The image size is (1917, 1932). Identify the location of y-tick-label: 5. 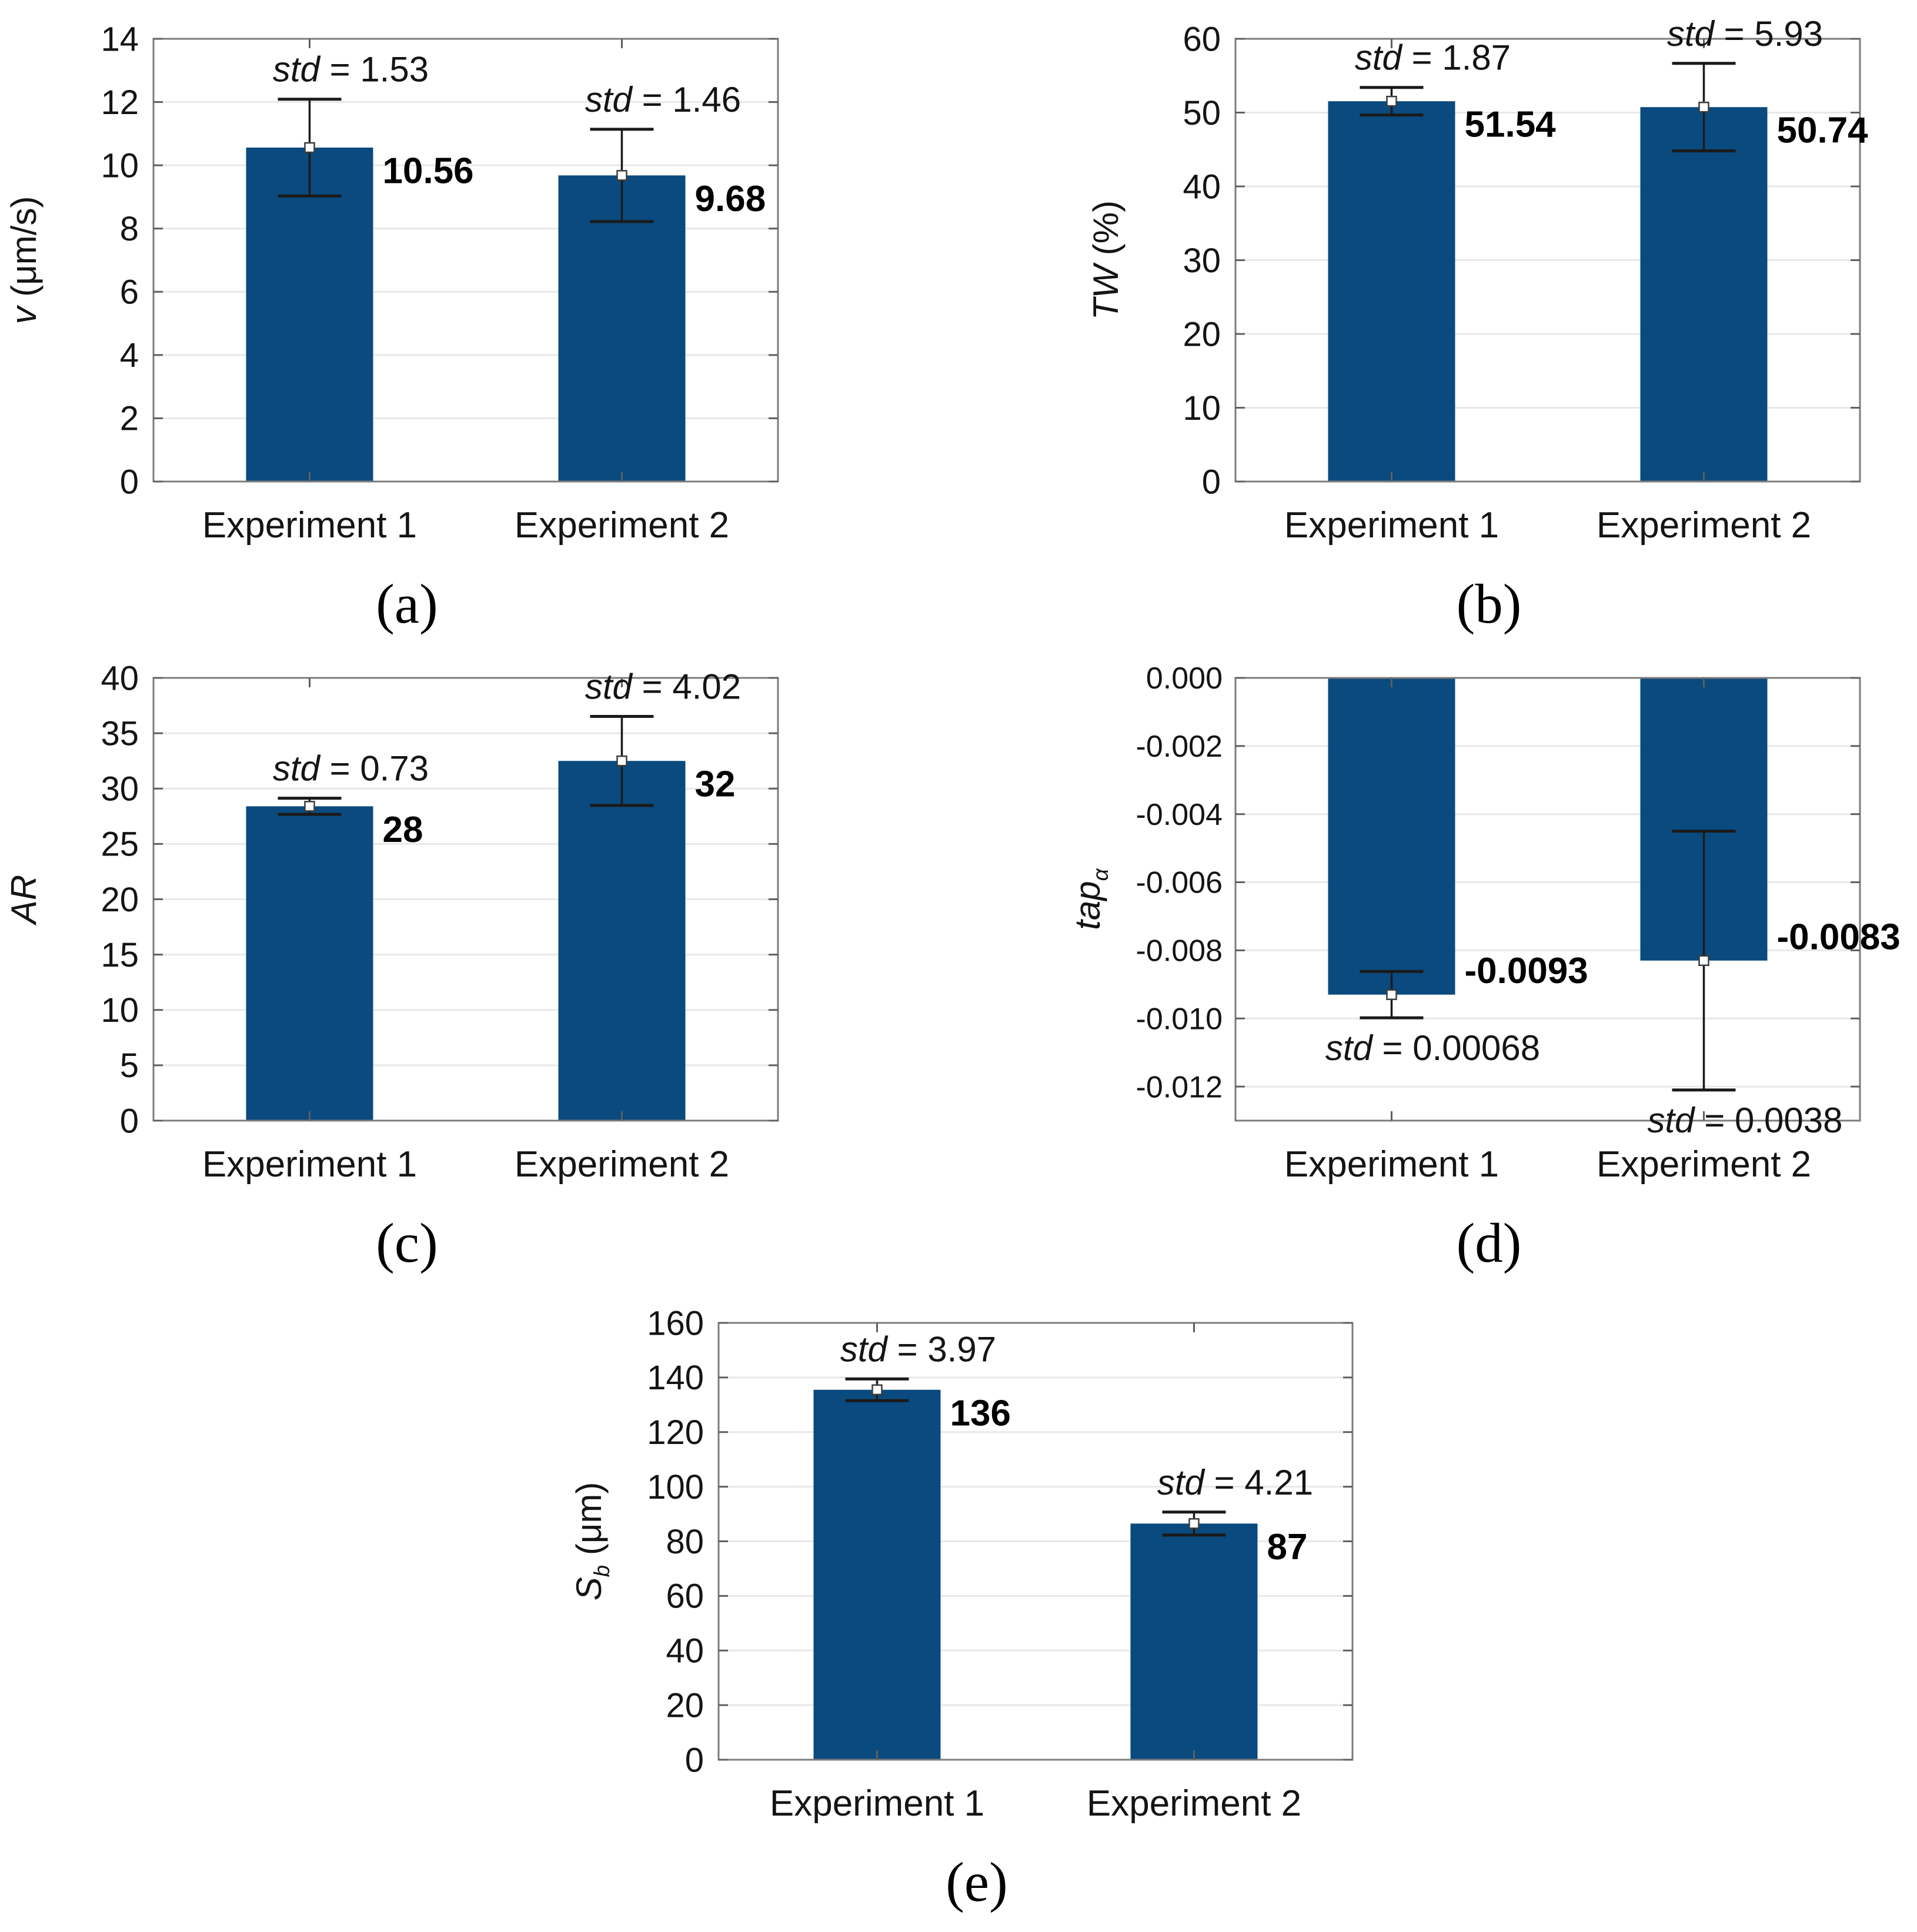
(129, 1066).